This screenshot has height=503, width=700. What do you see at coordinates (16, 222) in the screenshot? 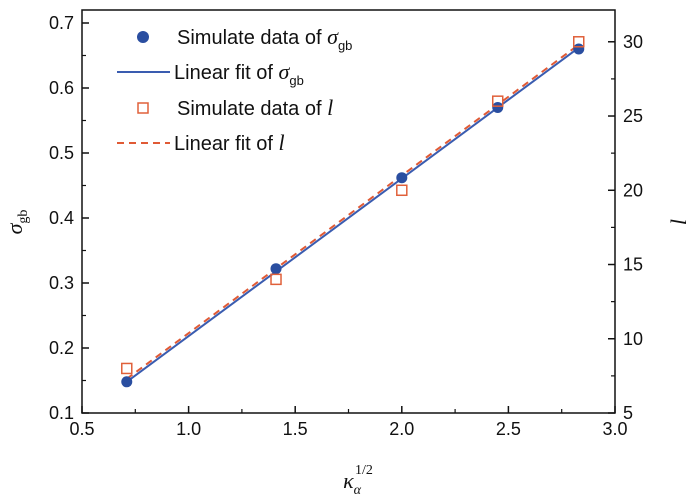
I see `y-axis-left-label: σgb` at bounding box center [16, 222].